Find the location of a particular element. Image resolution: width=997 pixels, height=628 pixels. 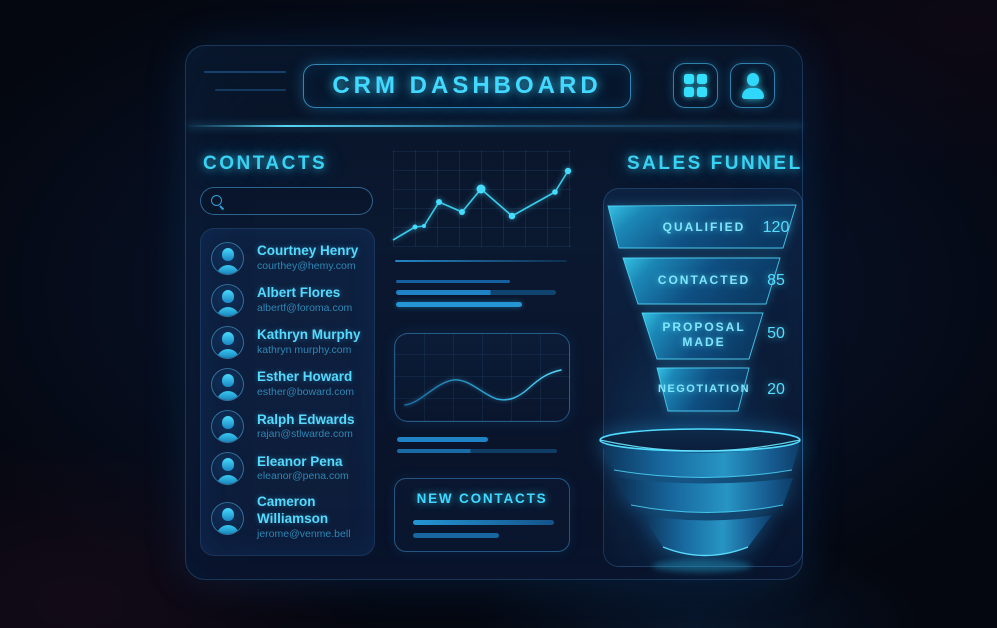

trend-wave-chart is located at coordinates (482, 377).